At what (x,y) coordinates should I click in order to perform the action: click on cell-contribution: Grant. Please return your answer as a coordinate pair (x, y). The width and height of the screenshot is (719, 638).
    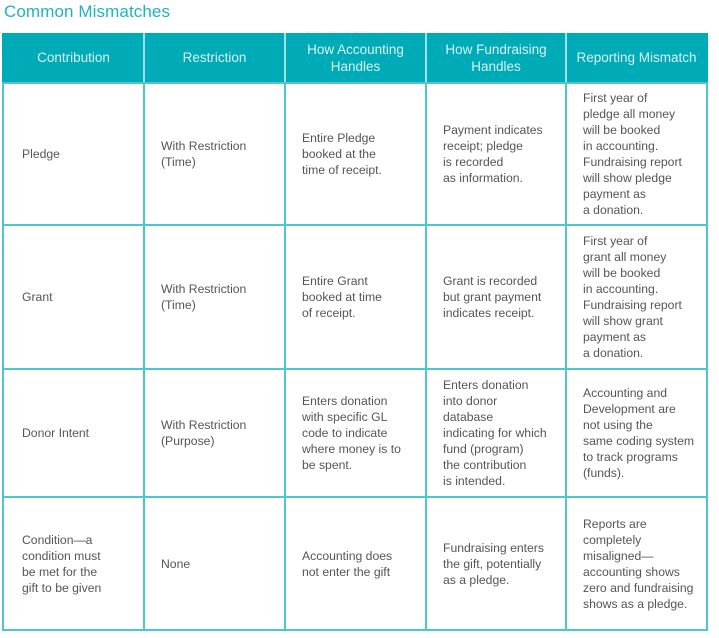
    Looking at the image, I should click on (73, 297).